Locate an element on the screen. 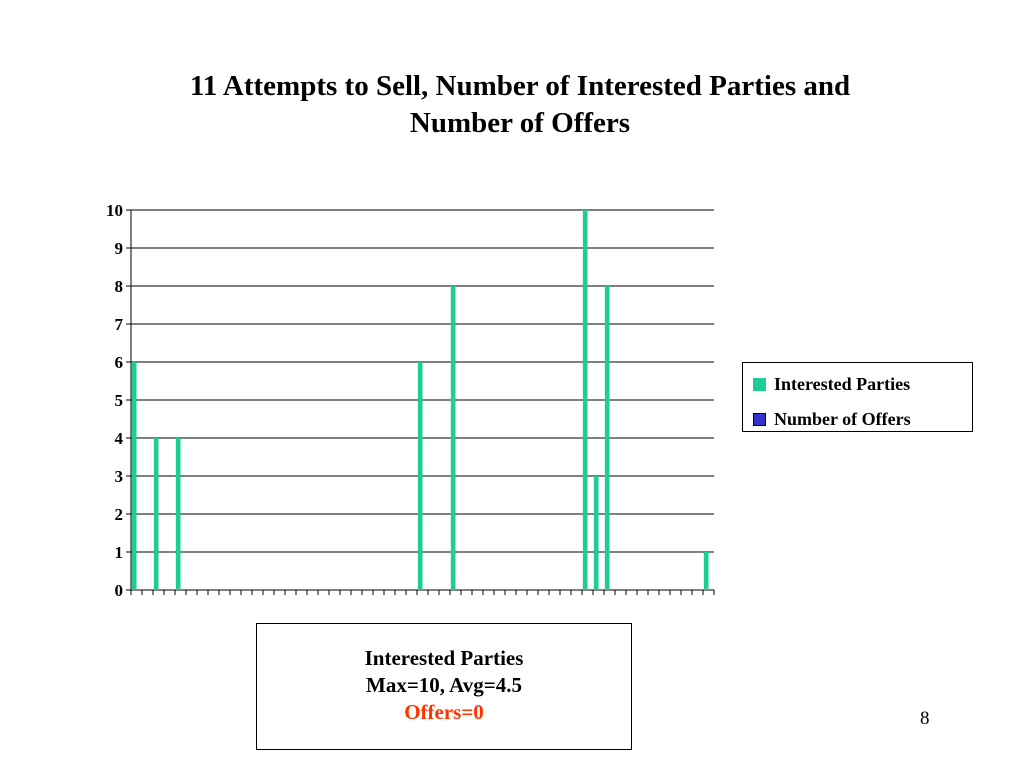  y-tick-label: 0 is located at coordinates (119, 590).